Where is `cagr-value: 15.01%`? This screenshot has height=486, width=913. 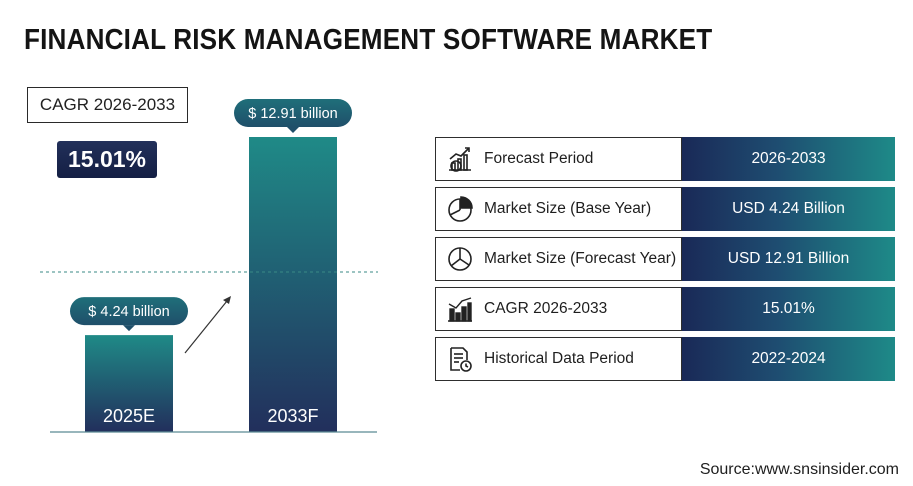
cagr-value: 15.01% is located at coordinates (106, 159).